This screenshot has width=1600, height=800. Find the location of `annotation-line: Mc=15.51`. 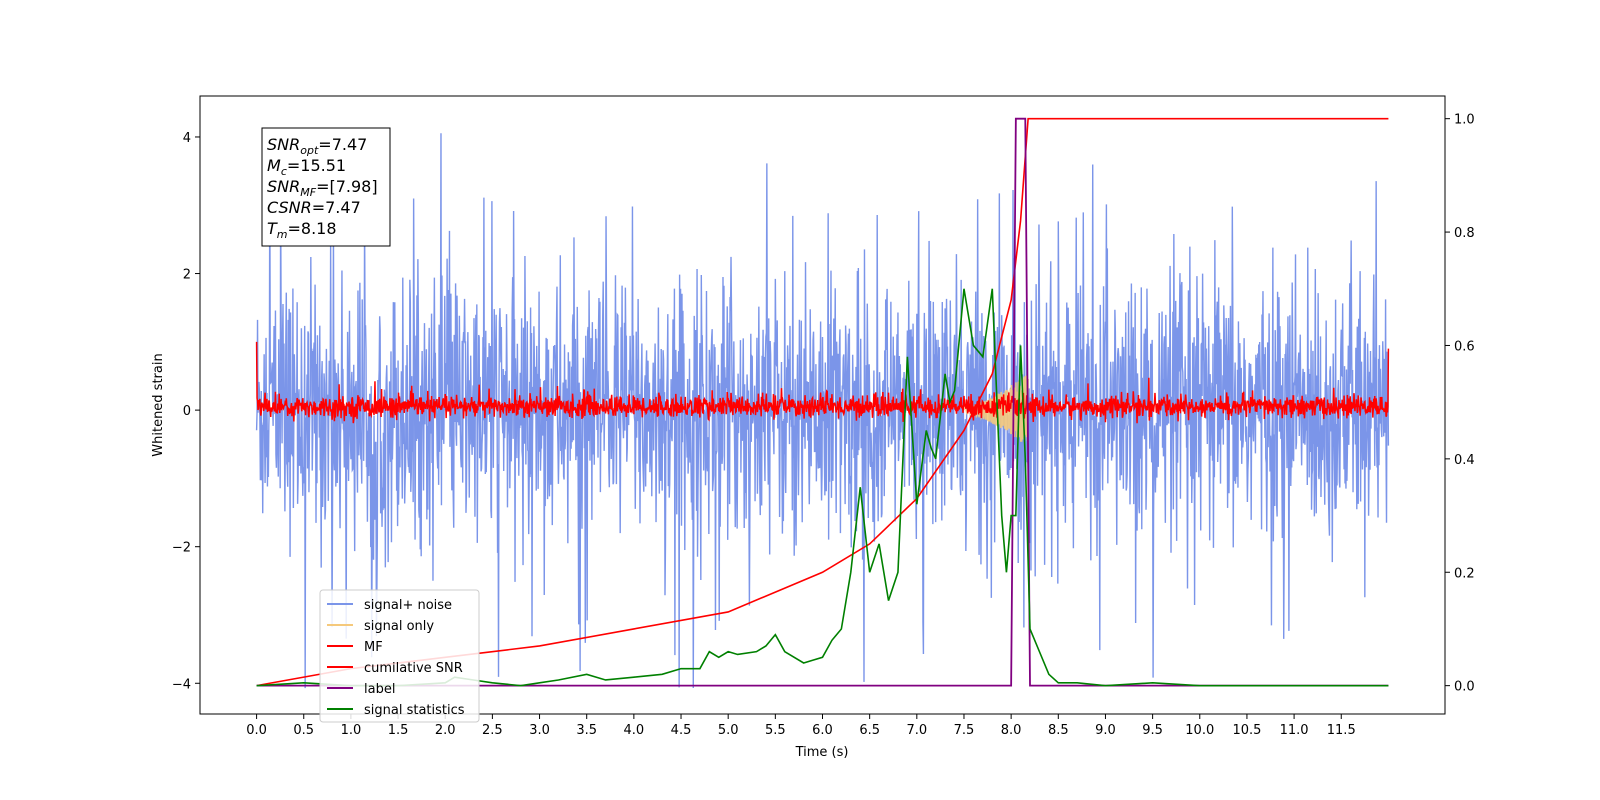

annotation-line: Mc=15.51 is located at coordinates (306, 167).